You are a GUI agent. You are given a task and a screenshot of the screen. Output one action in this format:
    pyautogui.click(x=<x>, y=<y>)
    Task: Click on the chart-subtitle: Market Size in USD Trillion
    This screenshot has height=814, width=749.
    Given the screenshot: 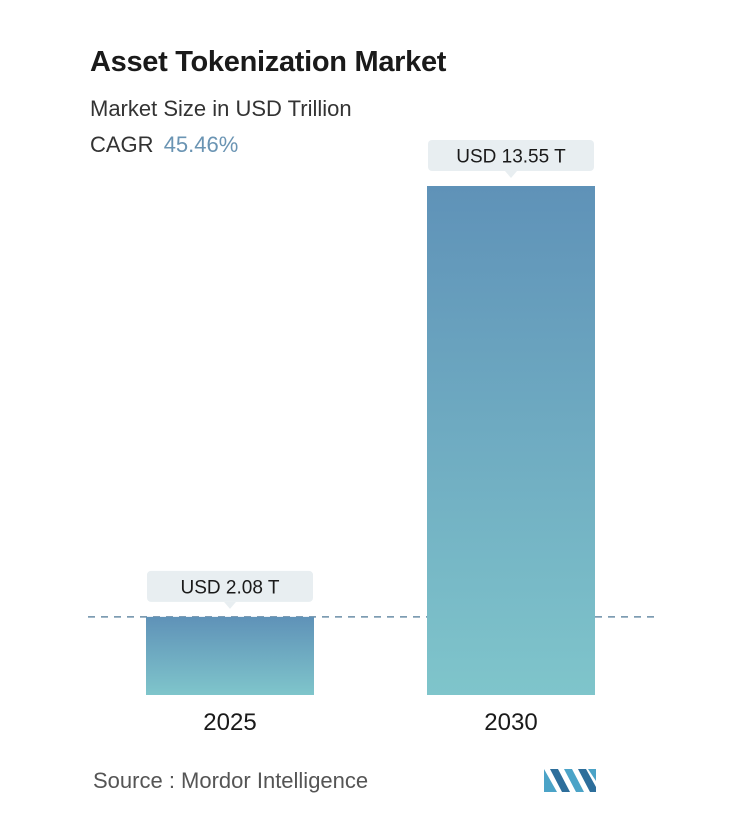 What is the action you would take?
    pyautogui.click(x=221, y=108)
    